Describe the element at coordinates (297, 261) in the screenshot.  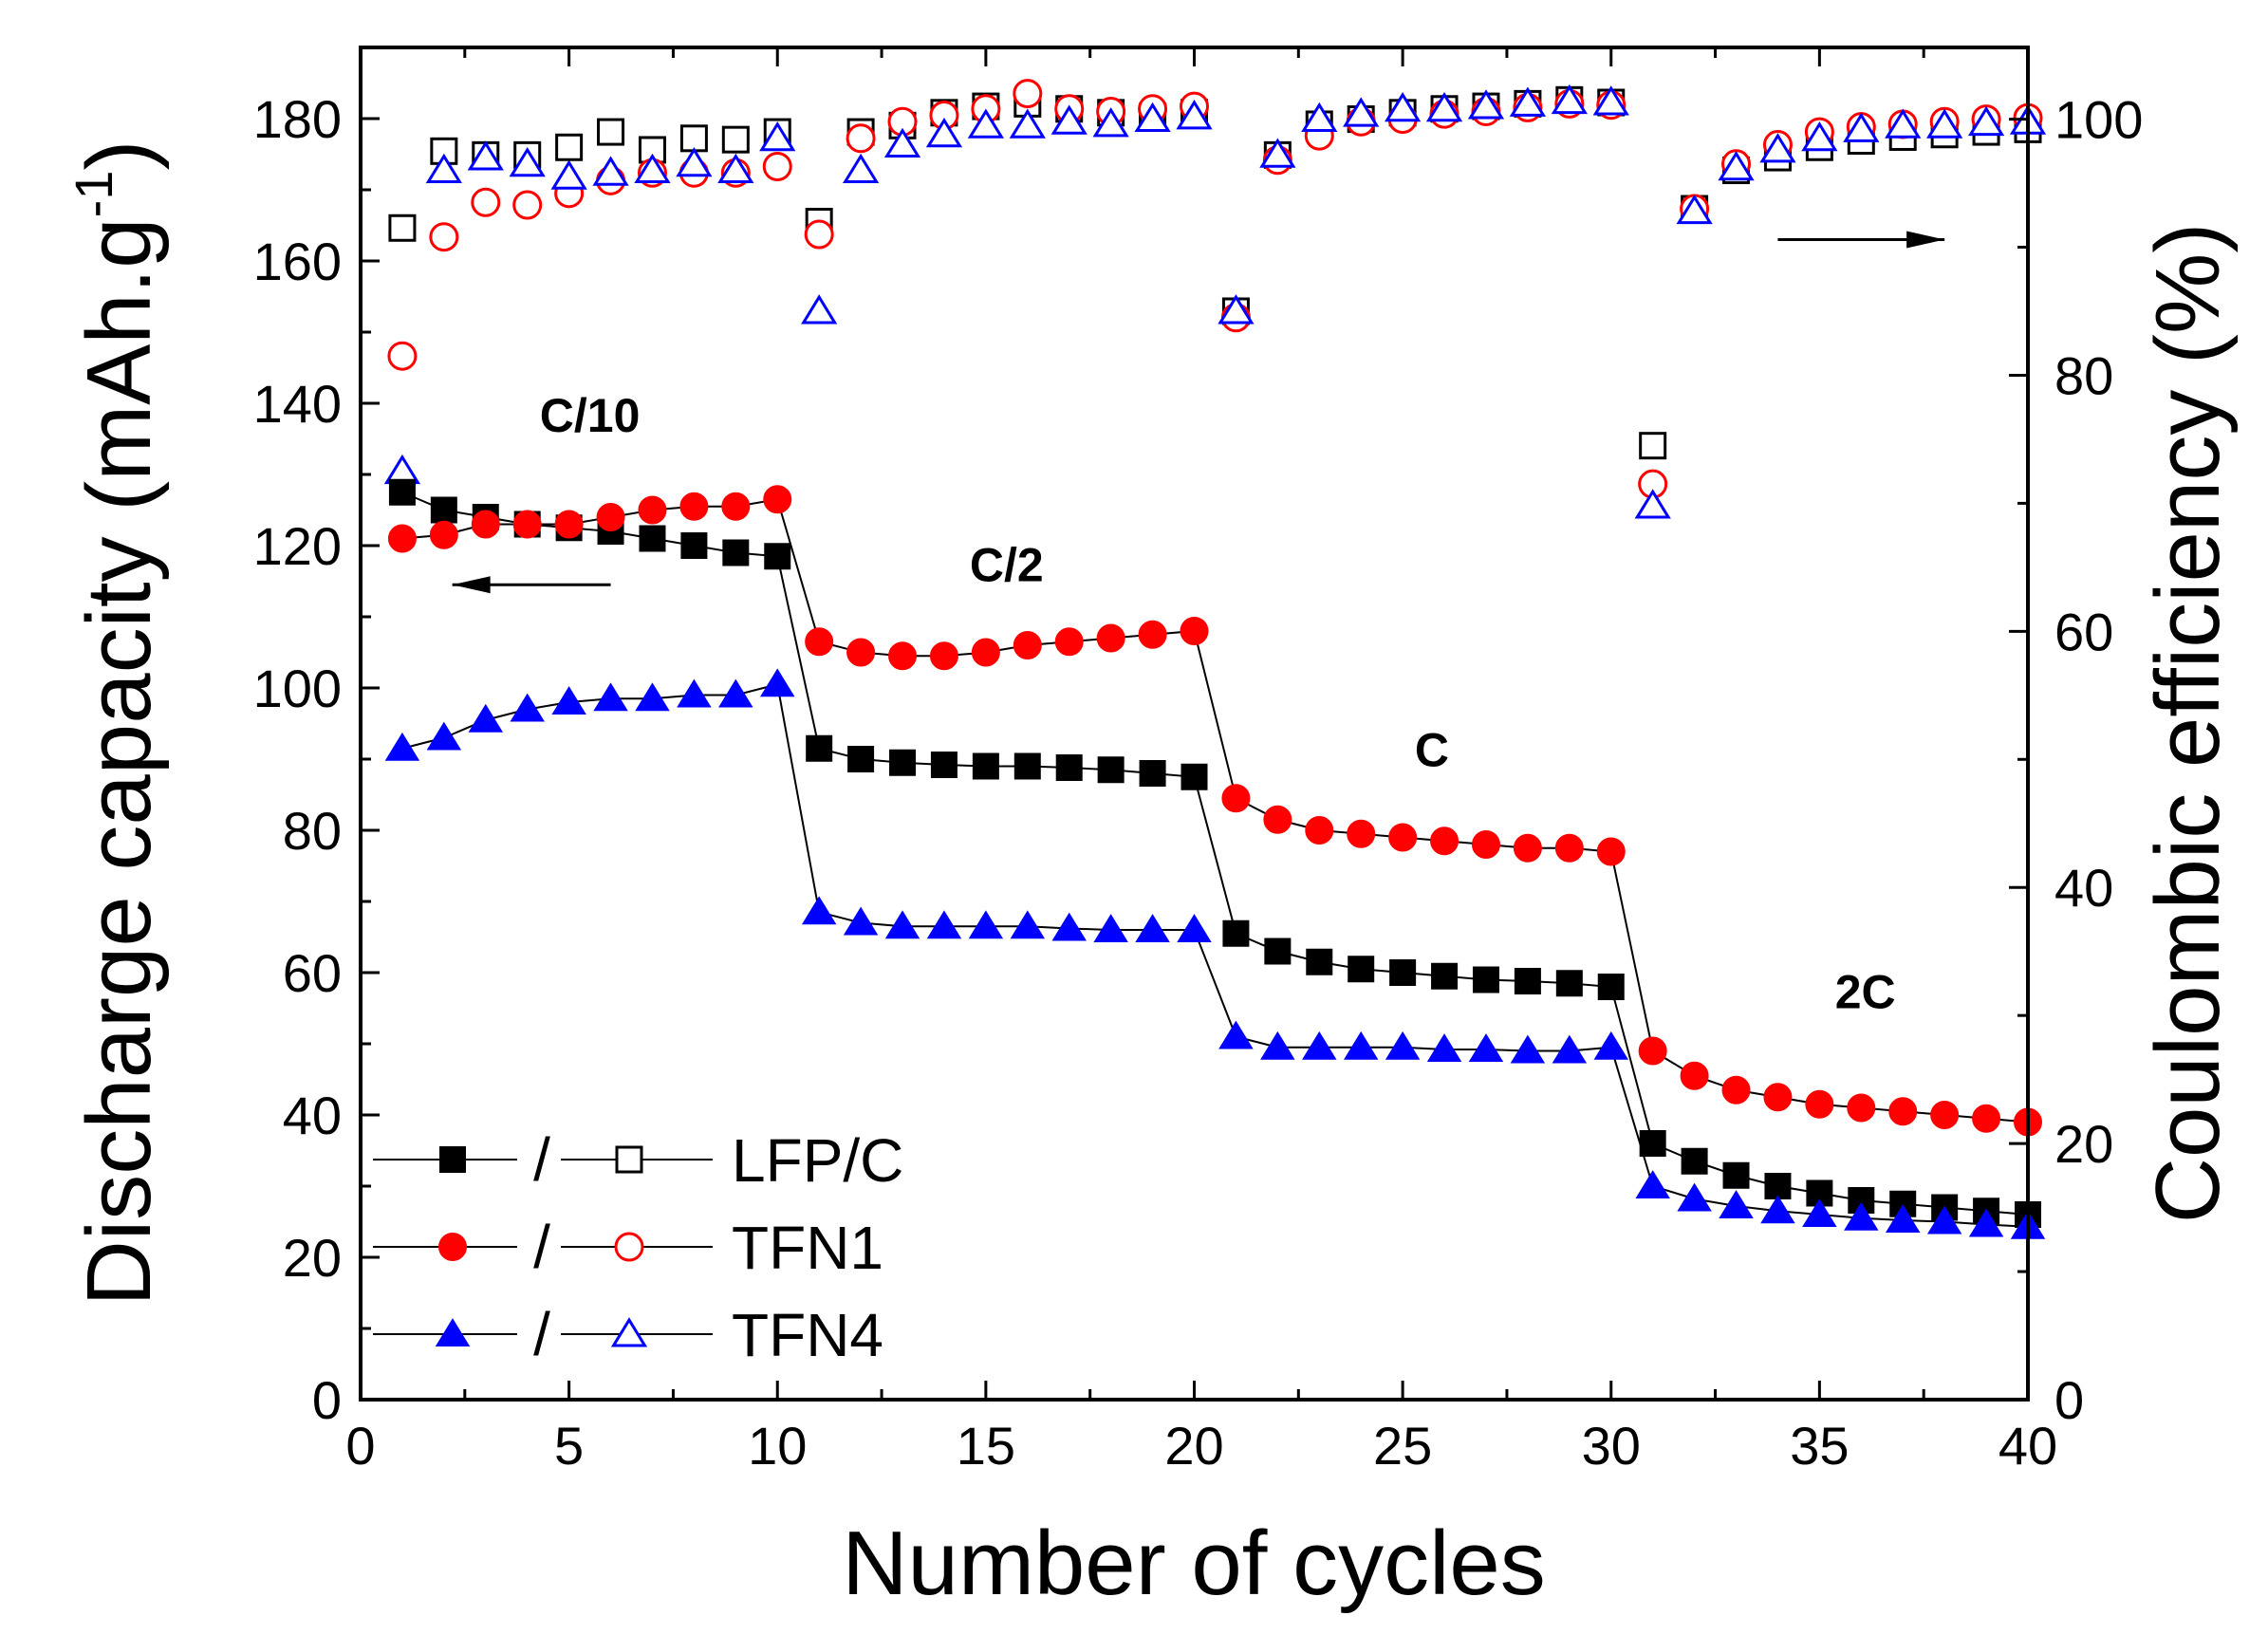
I see `y-tick-label: 160` at that location.